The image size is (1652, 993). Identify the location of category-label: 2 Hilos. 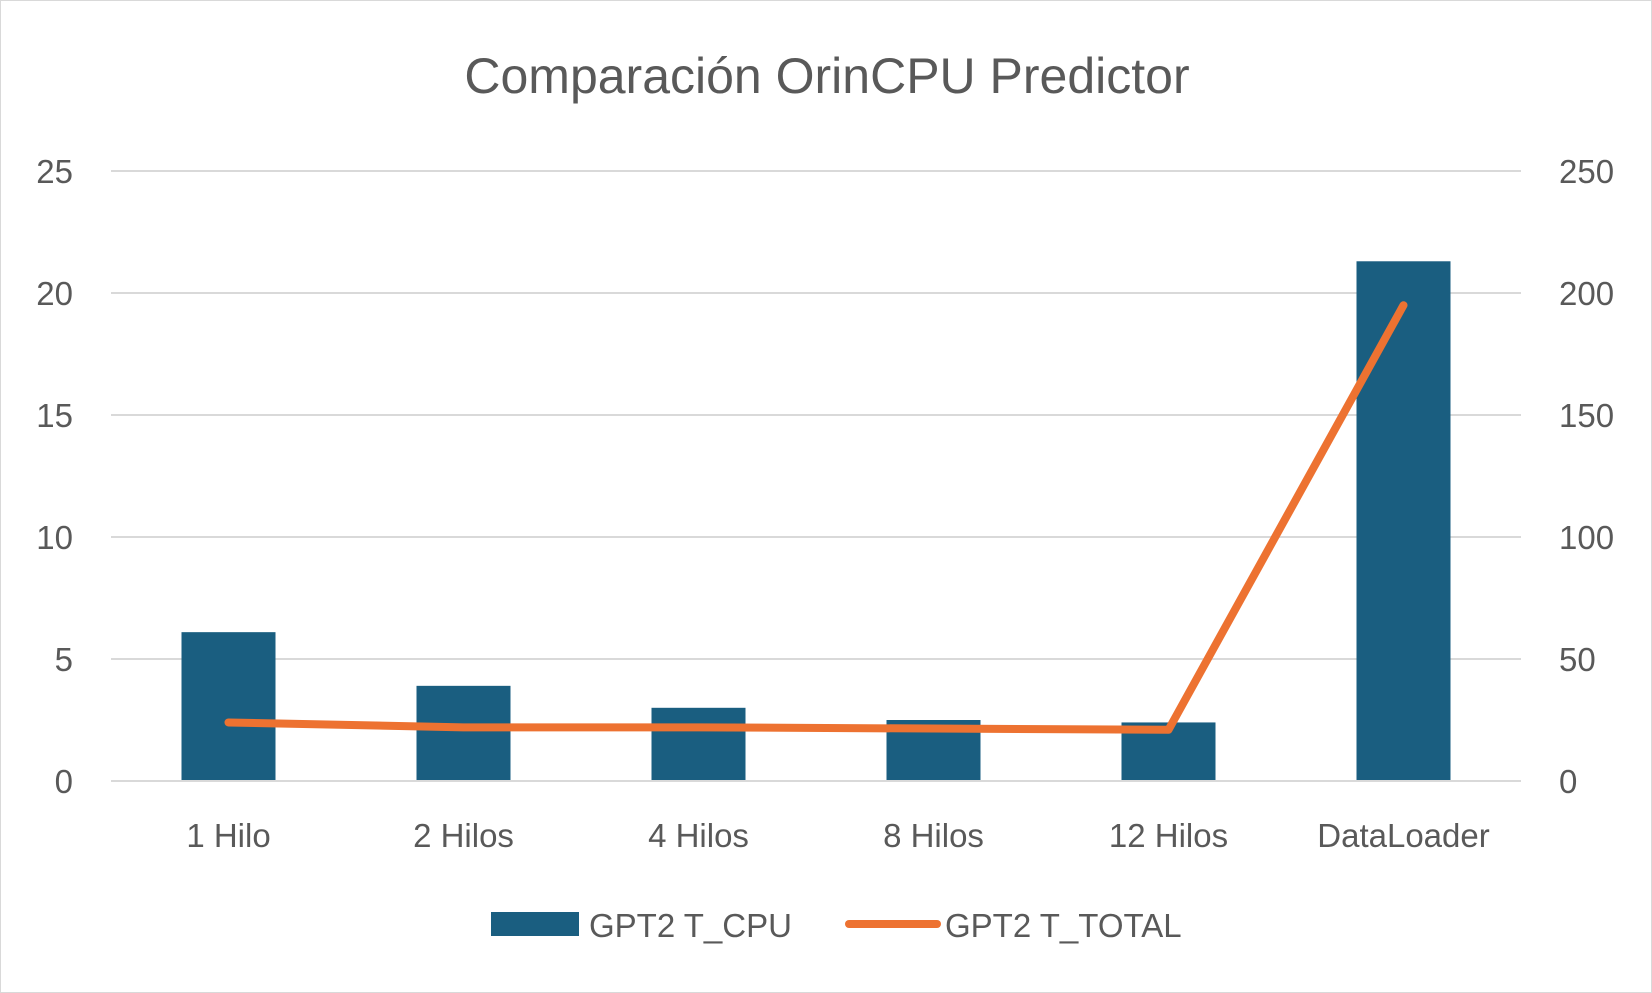
(463, 835).